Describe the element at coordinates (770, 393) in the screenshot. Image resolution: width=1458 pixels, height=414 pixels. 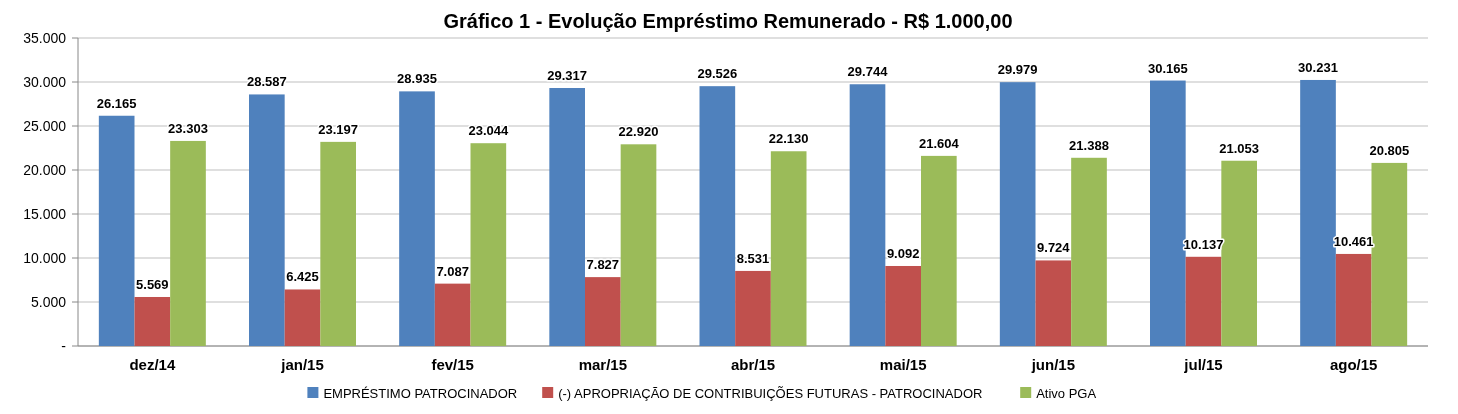
I see `legend-label: (-) APROPRIAÇÃO DE CONTRIBUIÇÕES FUTURAS - PATROCINADOR` at that location.